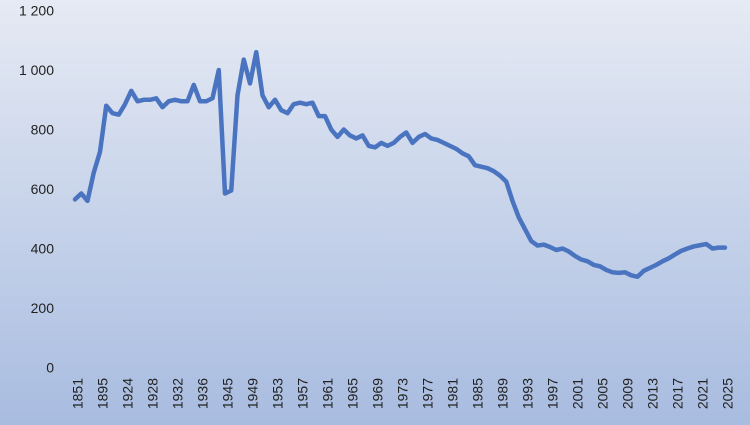 This screenshot has width=750, height=425. Describe the element at coordinates (78, 393) in the screenshot. I see `x-tick-label: 1851` at that location.